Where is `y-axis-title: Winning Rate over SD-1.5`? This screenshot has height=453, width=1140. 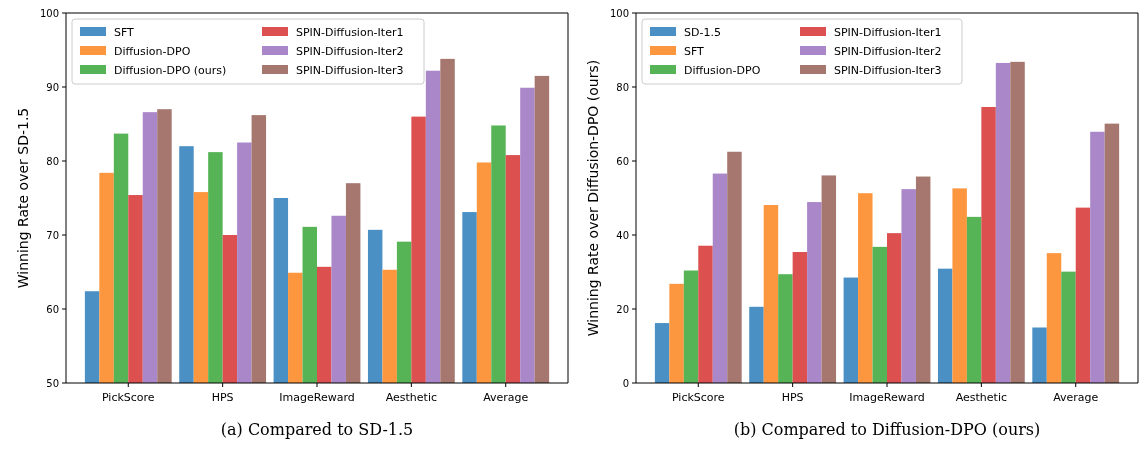
y-axis-title: Winning Rate over SD-1.5 is located at coordinates (23, 198).